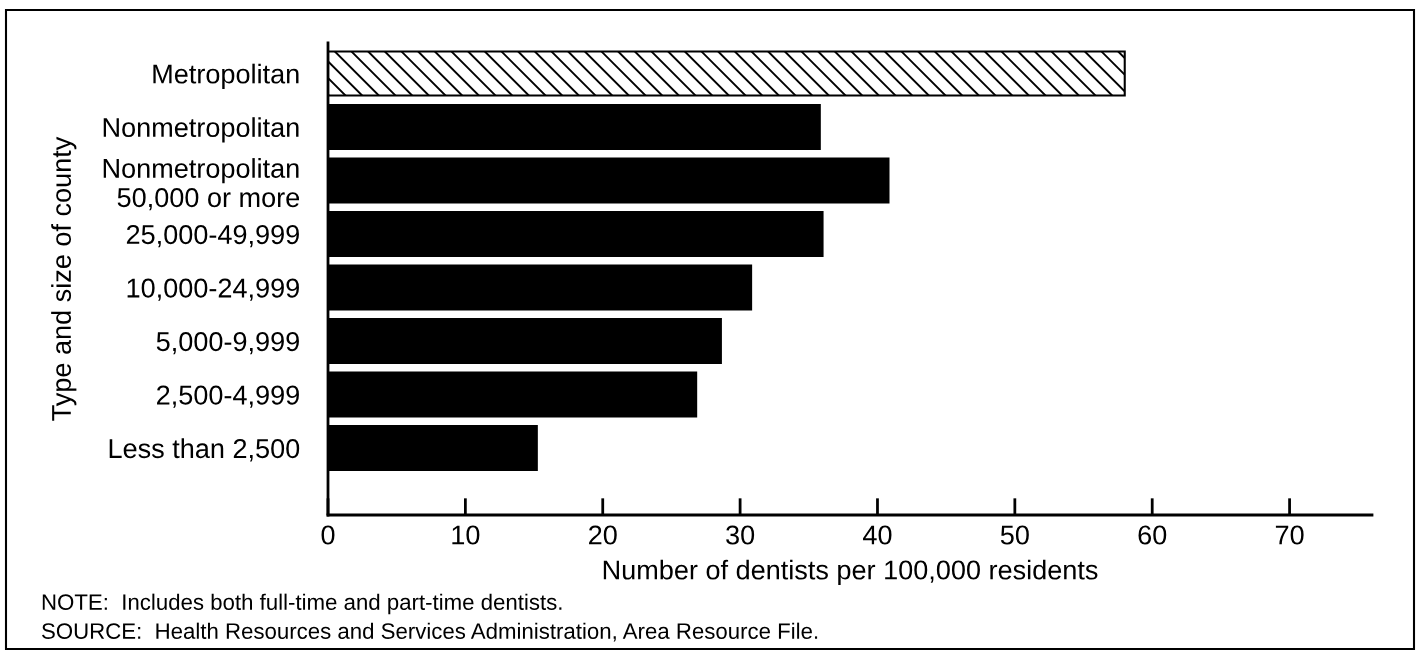 The width and height of the screenshot is (1420, 651). Describe the element at coordinates (877, 535) in the screenshot. I see `x-tick-label: 40` at that location.